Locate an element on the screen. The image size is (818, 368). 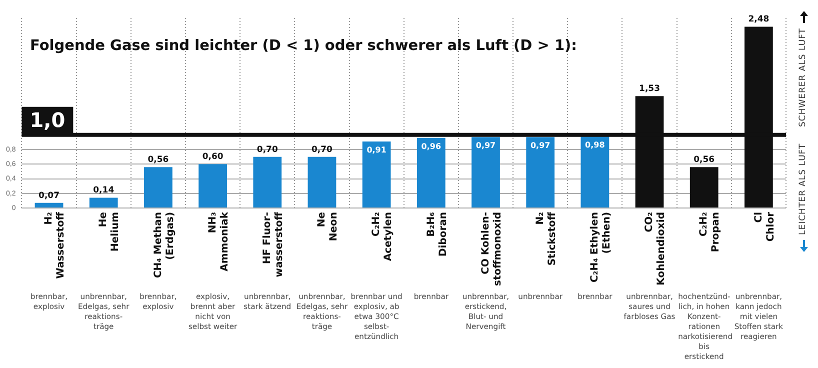
x-tick-label: CO Kohlen- stoffmonoxid is located at coordinates (492, 249).